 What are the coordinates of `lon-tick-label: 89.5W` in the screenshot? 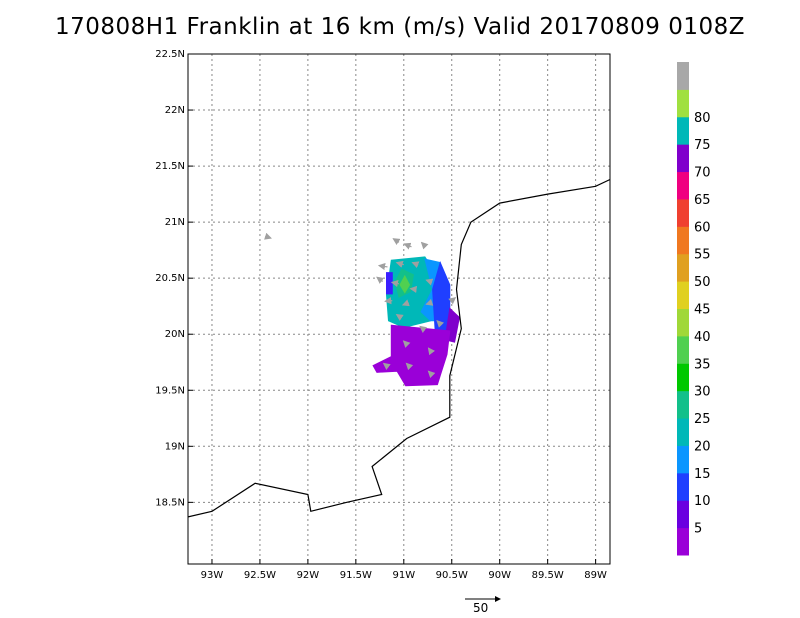 It's located at (548, 575).